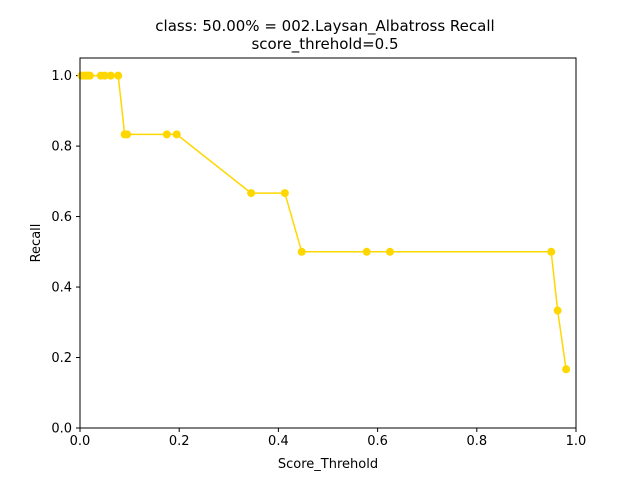 The width and height of the screenshot is (640, 484). What do you see at coordinates (324, 44) in the screenshot?
I see `chart-subtitle: score_threhold=0.5` at bounding box center [324, 44].